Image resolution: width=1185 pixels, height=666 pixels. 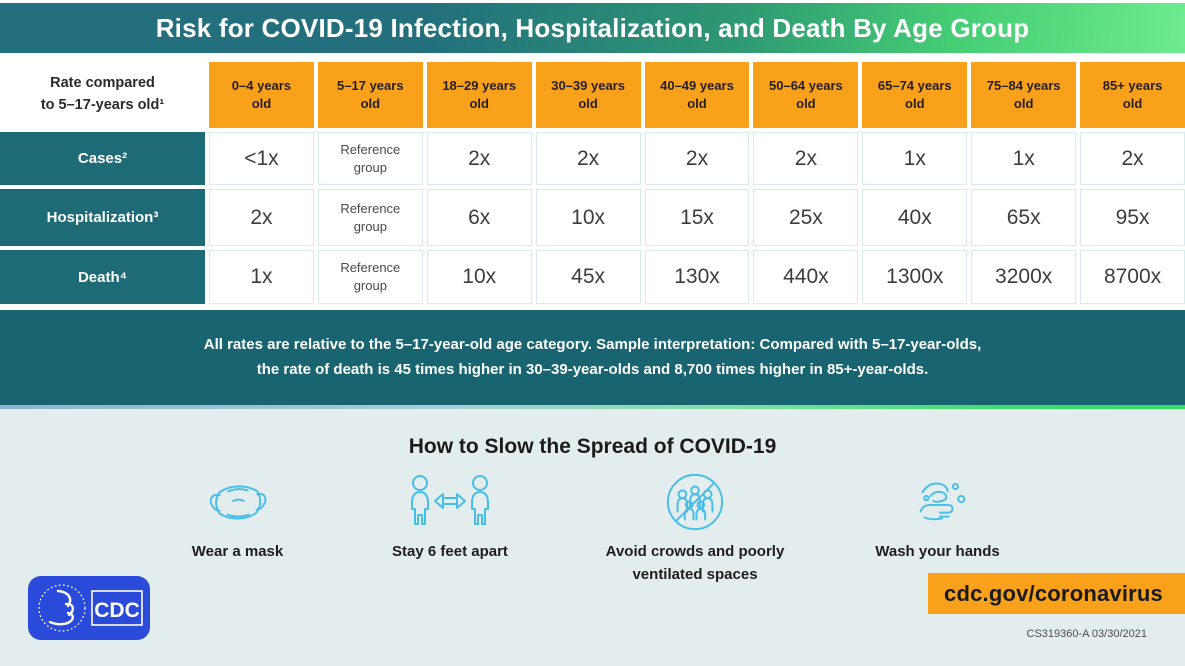 I want to click on document-id: CS319360-A 03/30/2021, so click(x=1087, y=634).